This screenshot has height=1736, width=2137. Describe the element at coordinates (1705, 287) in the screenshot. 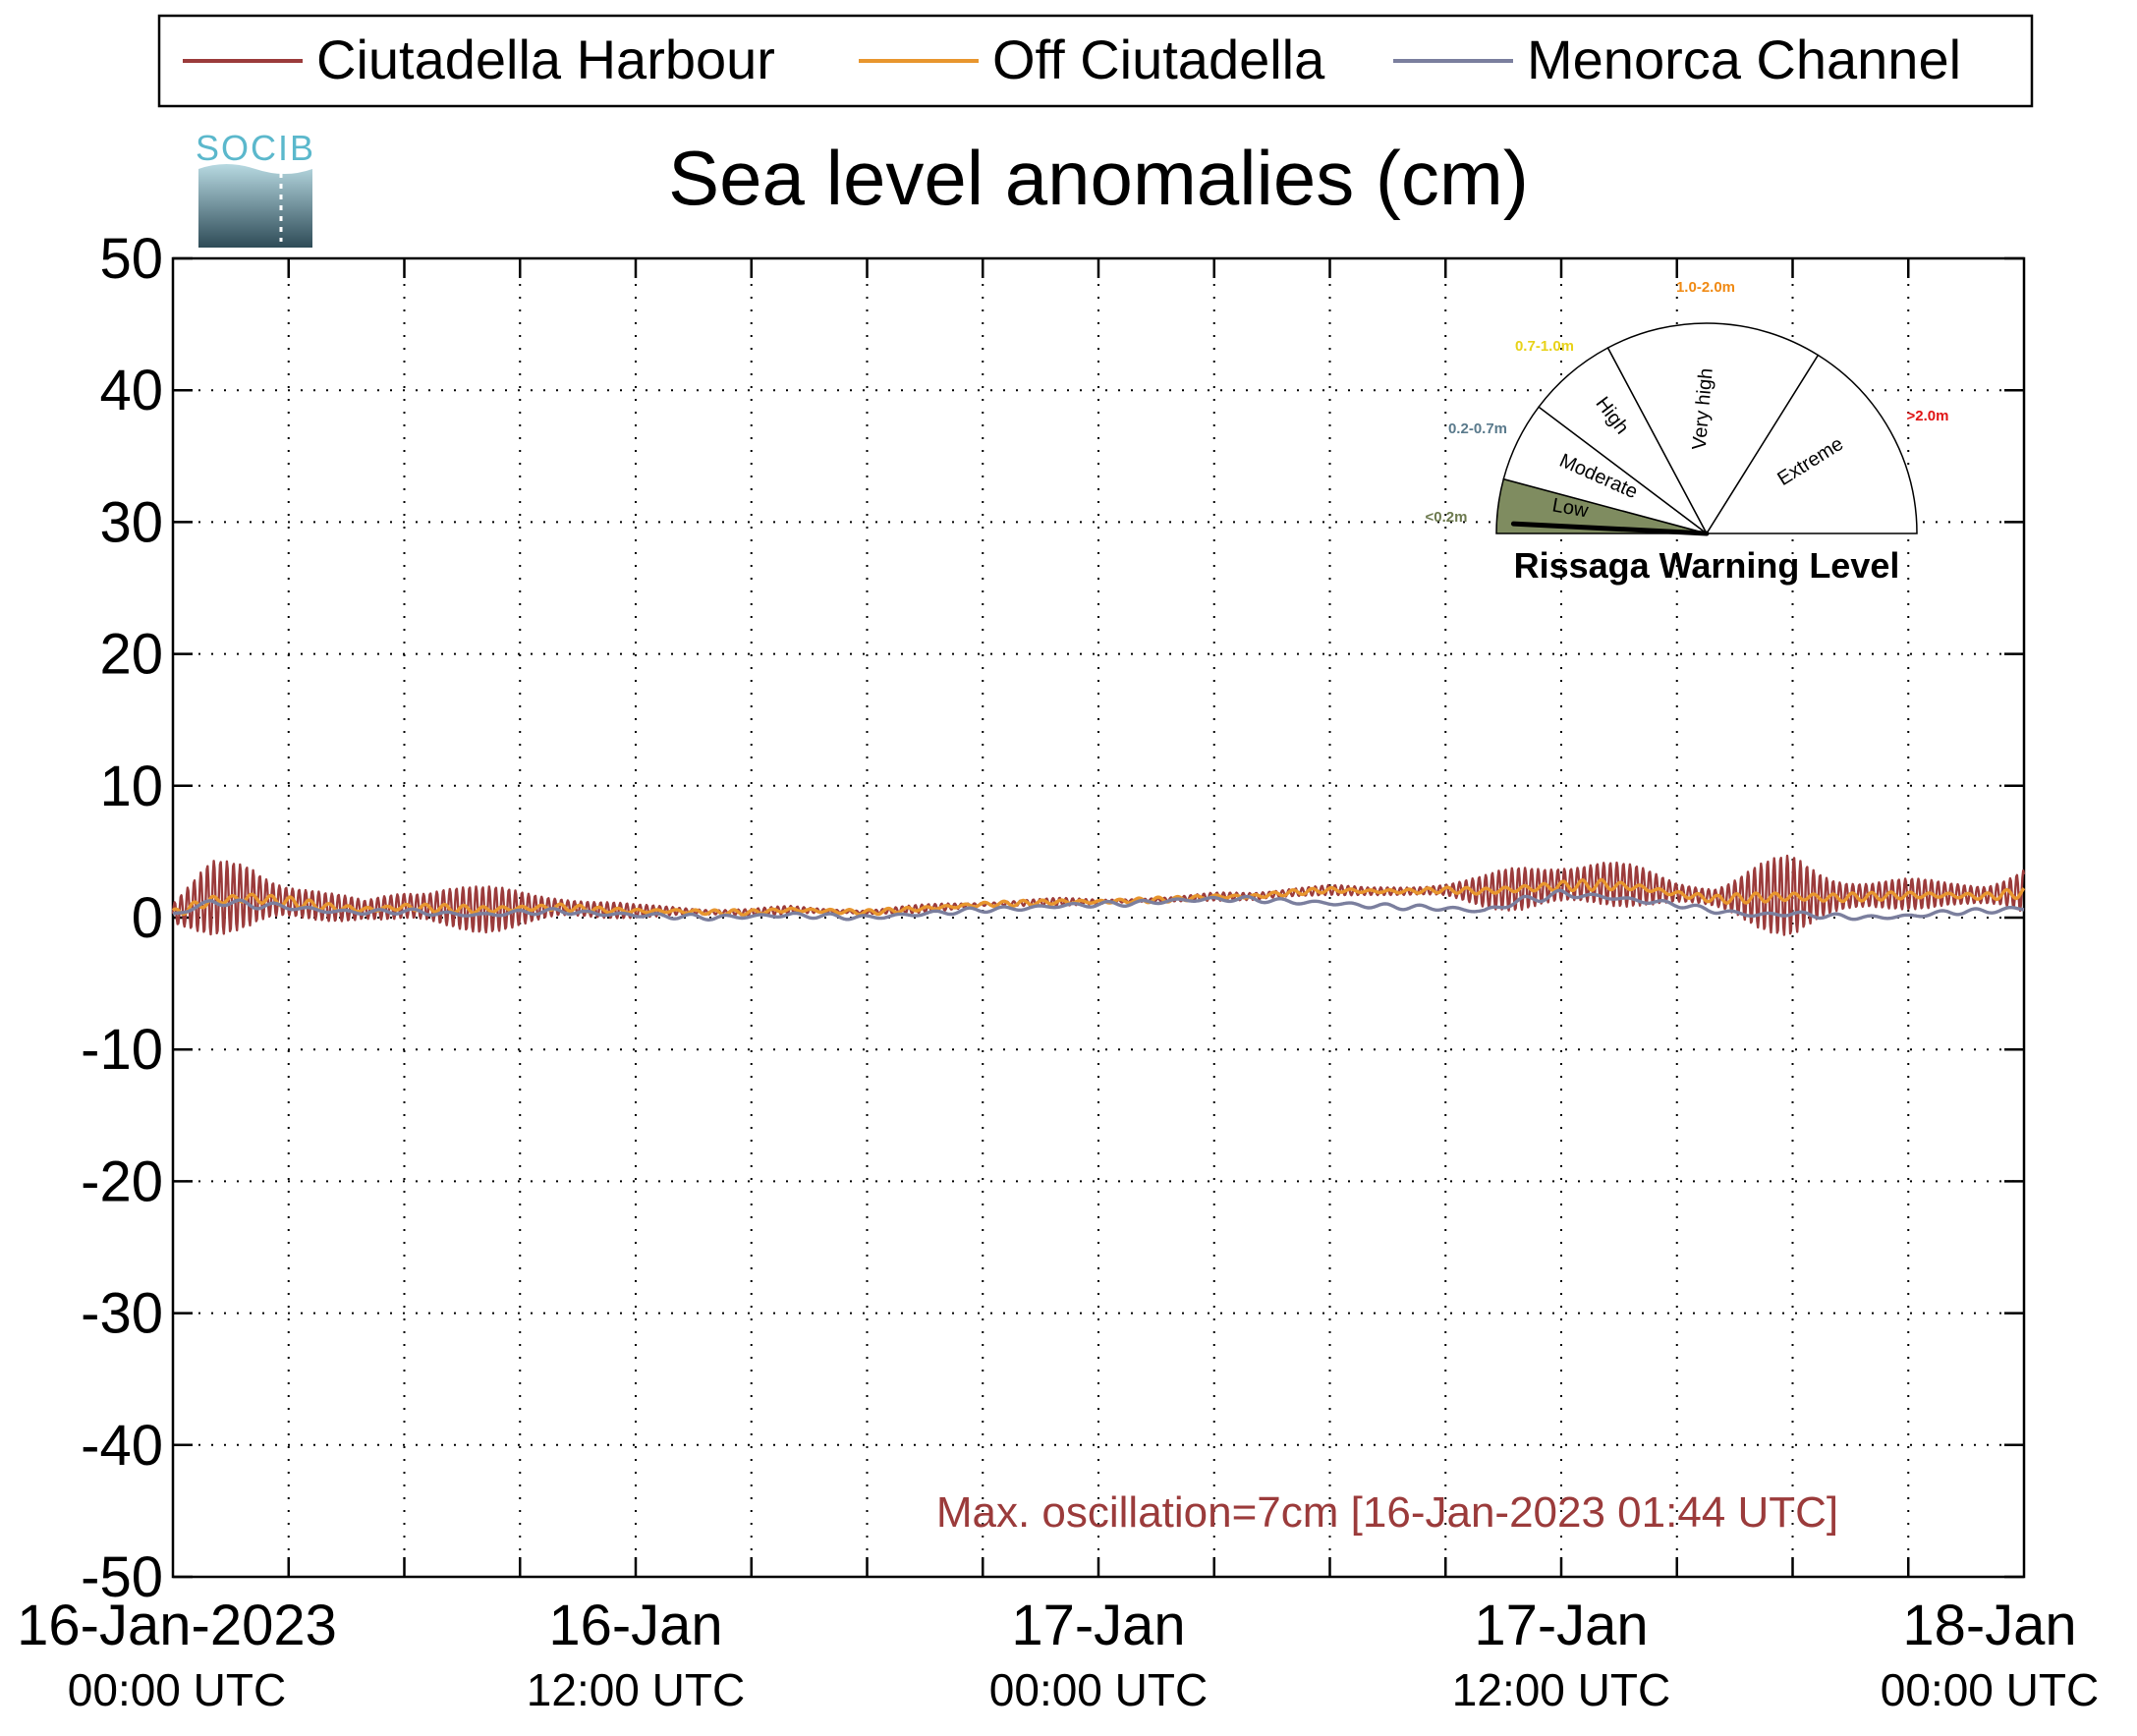

I see `gauge-sector-very-high-range: 1.0-2.0m` at that location.